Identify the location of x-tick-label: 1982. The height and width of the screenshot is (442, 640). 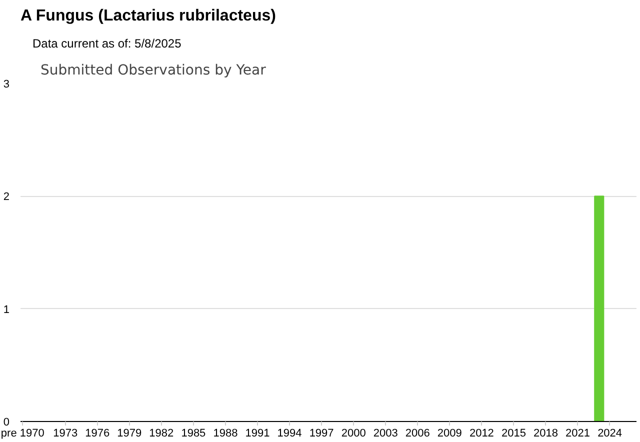
(161, 434).